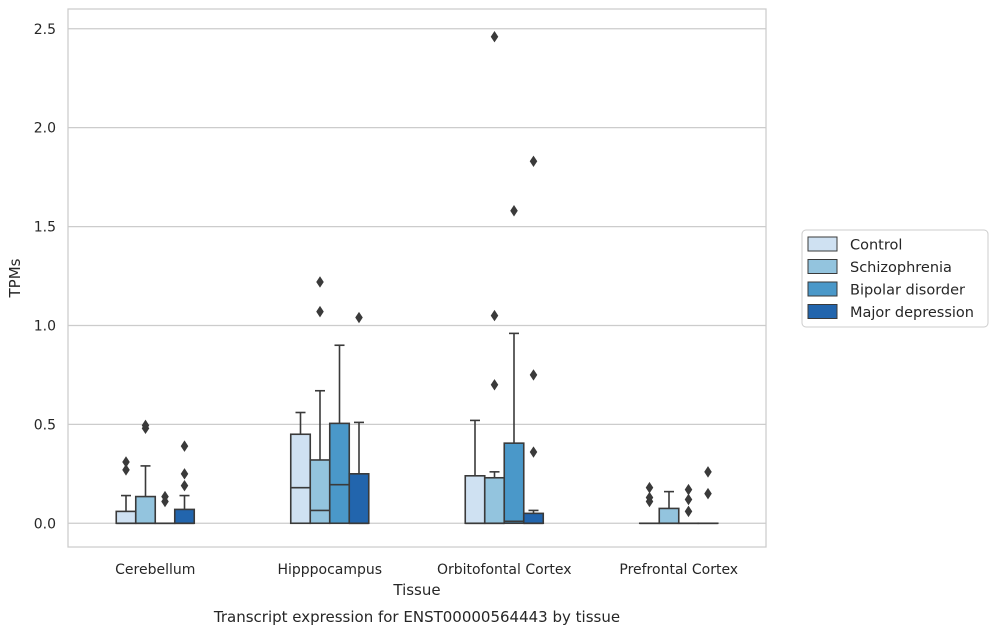 Image resolution: width=997 pixels, height=634 pixels. Describe the element at coordinates (329, 570) in the screenshot. I see `x-tick-label: Hipppocampus` at that location.